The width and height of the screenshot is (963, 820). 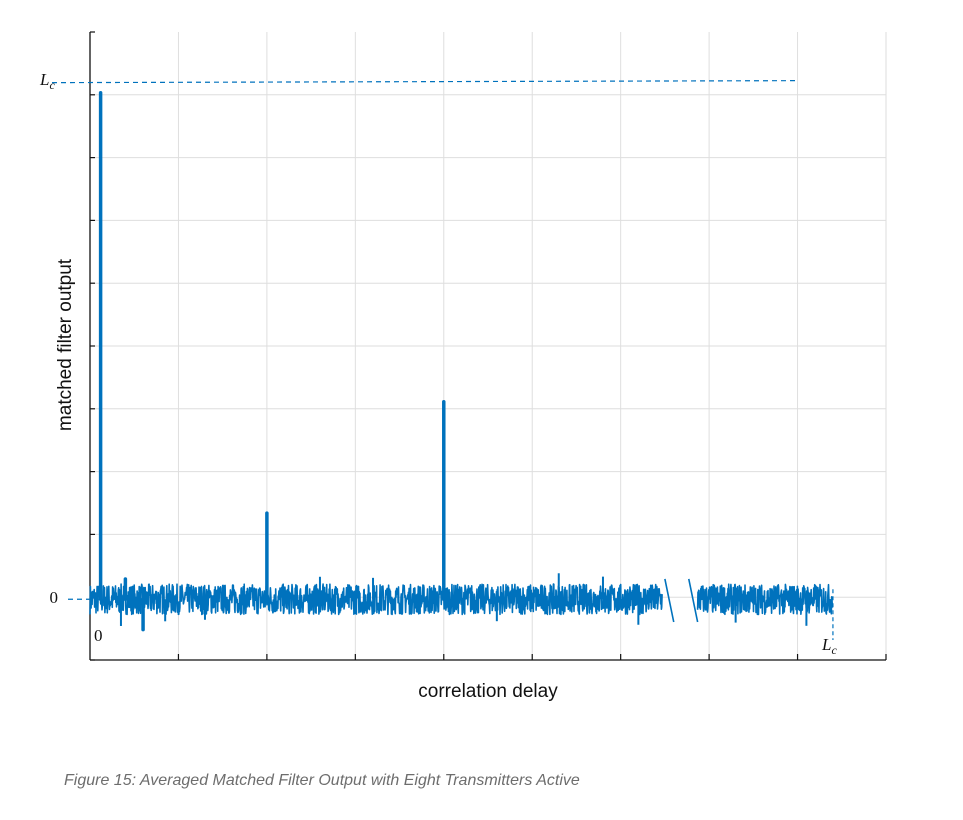 I want to click on x-tick-label-zero: 0, so click(x=98, y=635).